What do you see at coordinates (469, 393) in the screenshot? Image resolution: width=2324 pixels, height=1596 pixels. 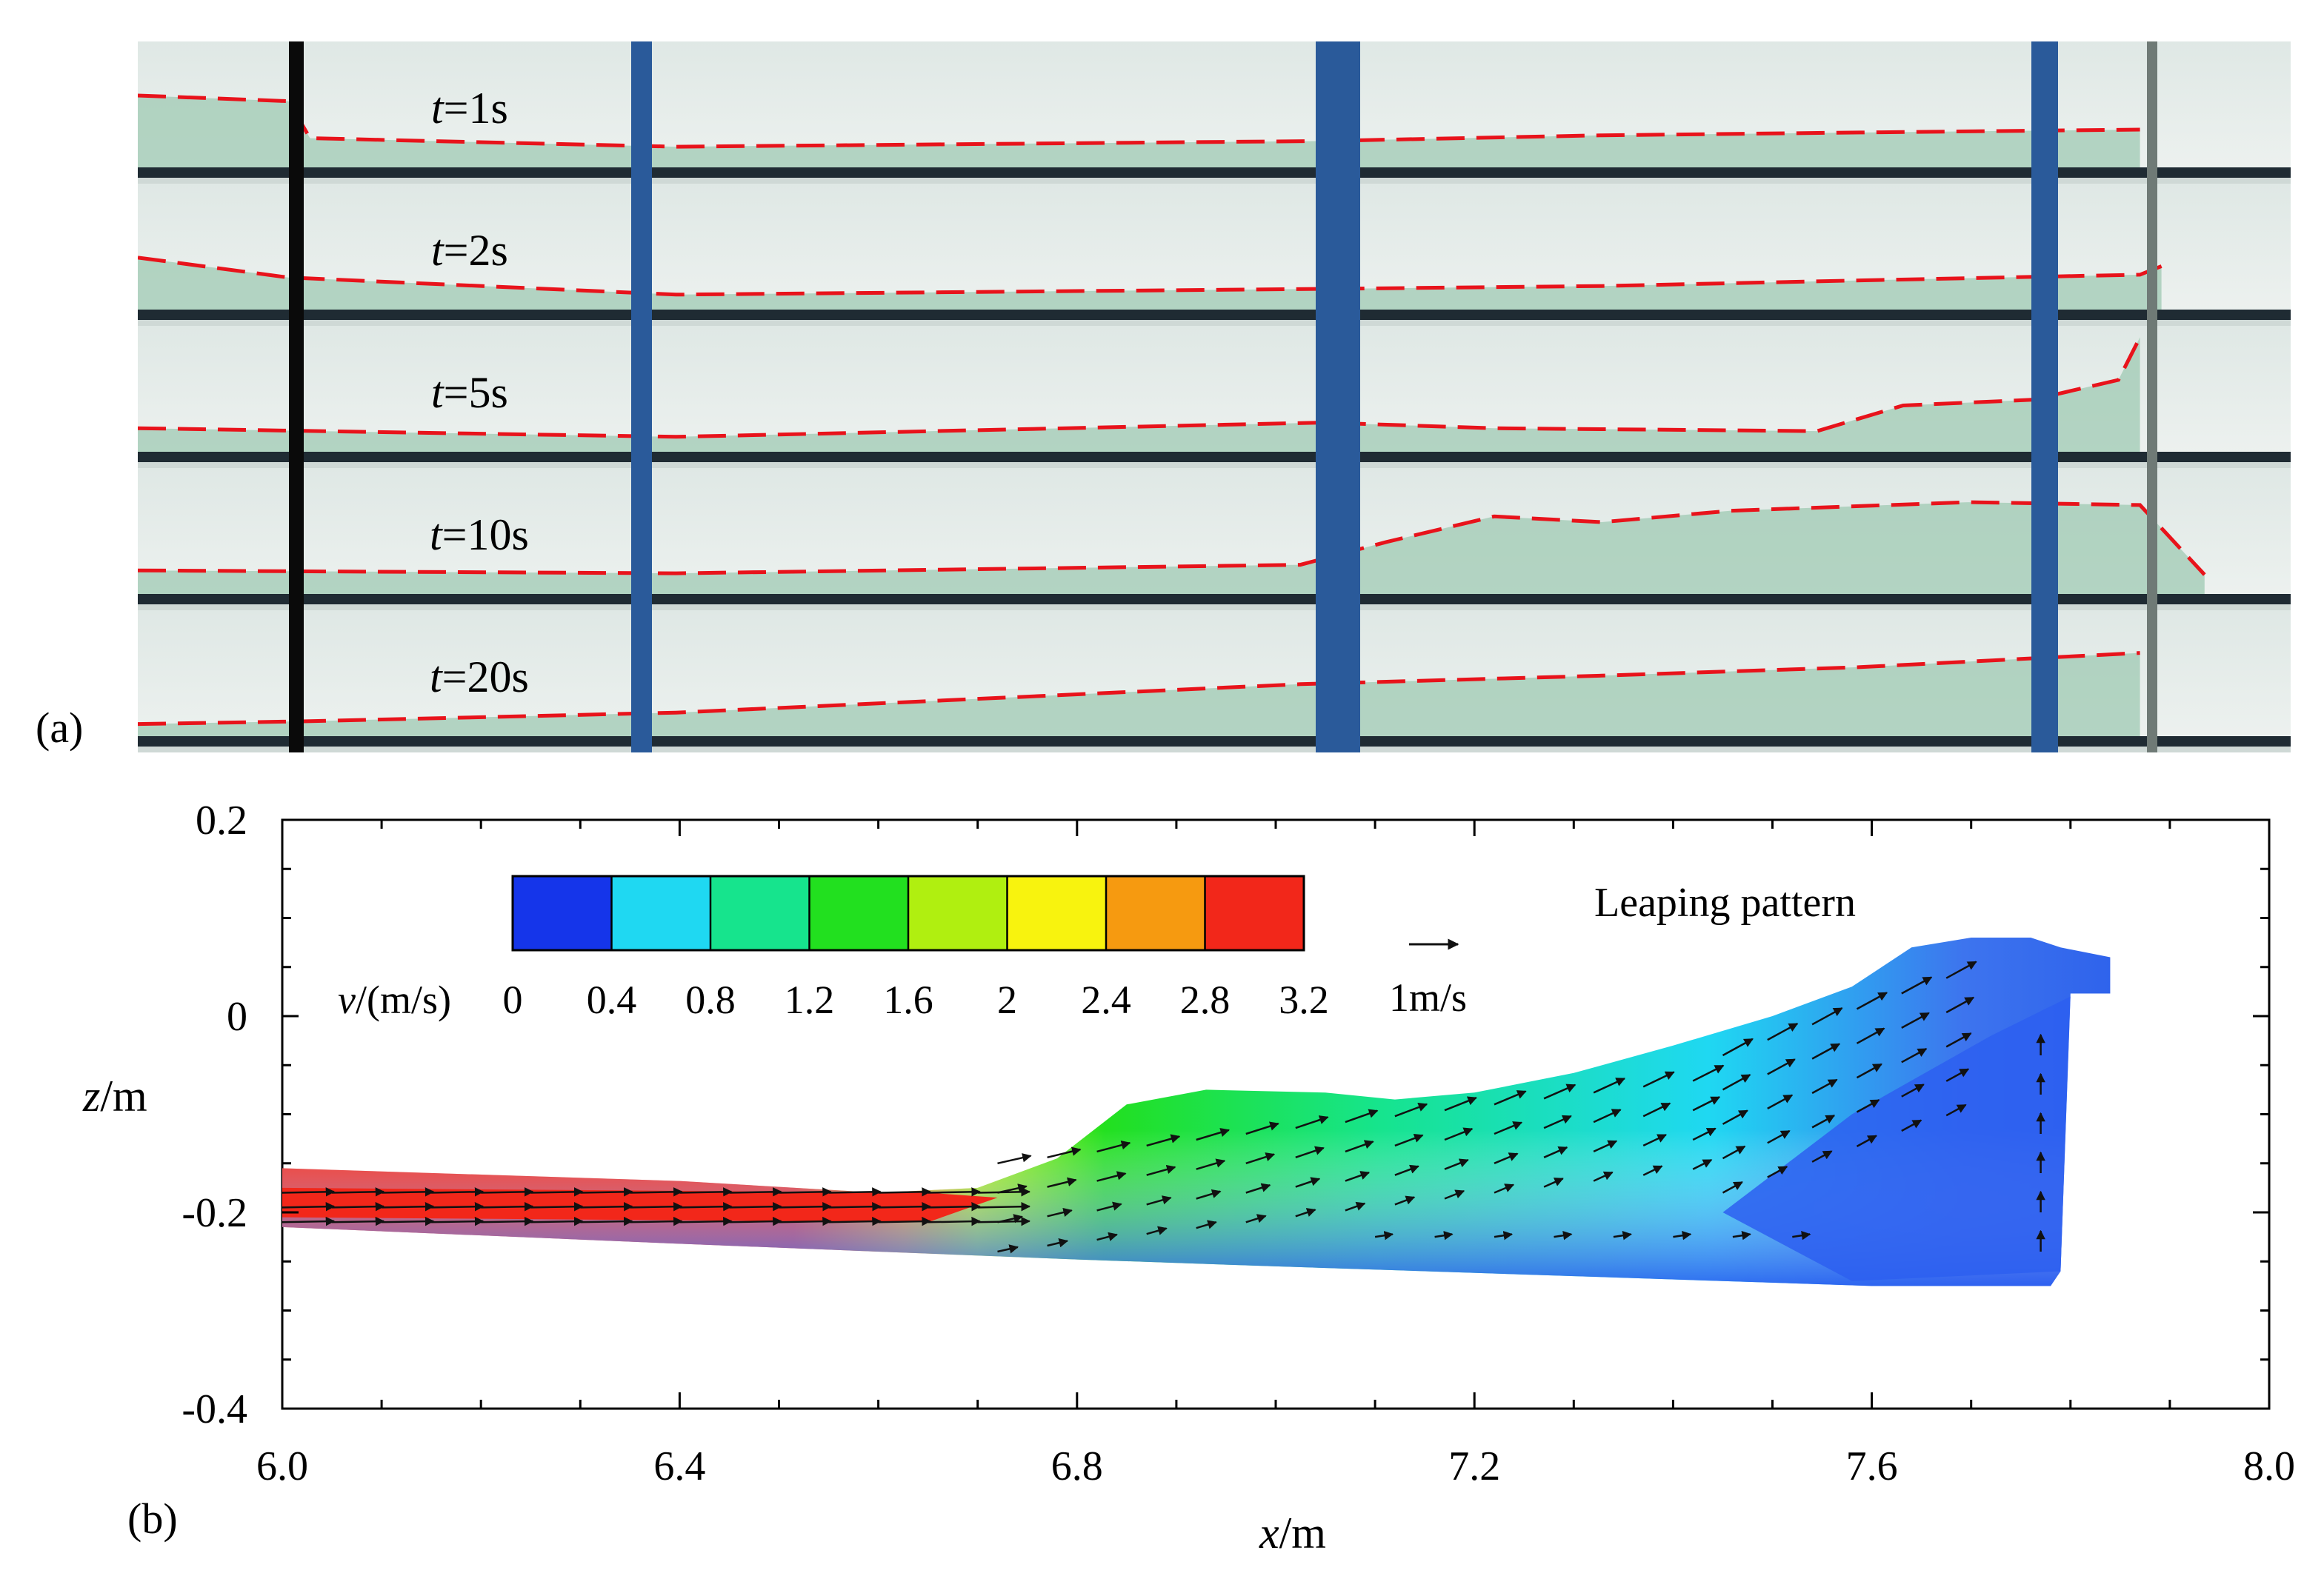 I see `snapshot-time-label: t=5s` at bounding box center [469, 393].